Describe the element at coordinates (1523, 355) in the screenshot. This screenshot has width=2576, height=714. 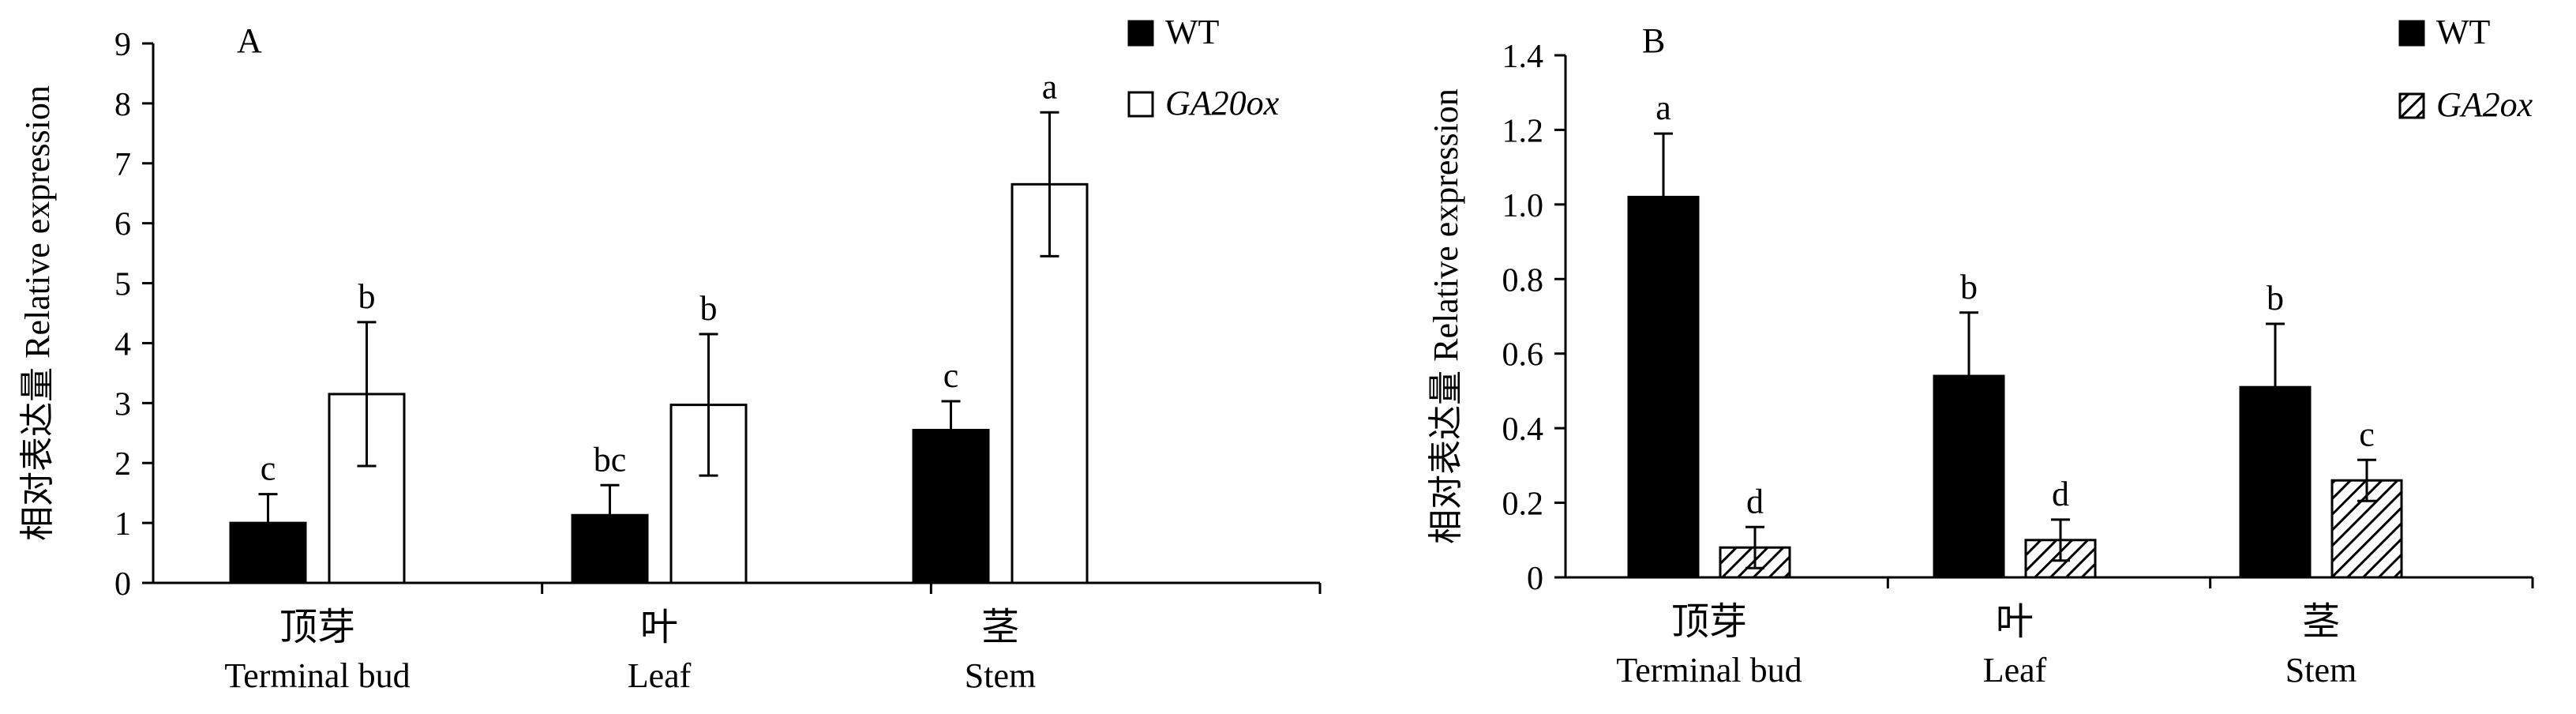
I see `y-tick-label: 0.6` at that location.